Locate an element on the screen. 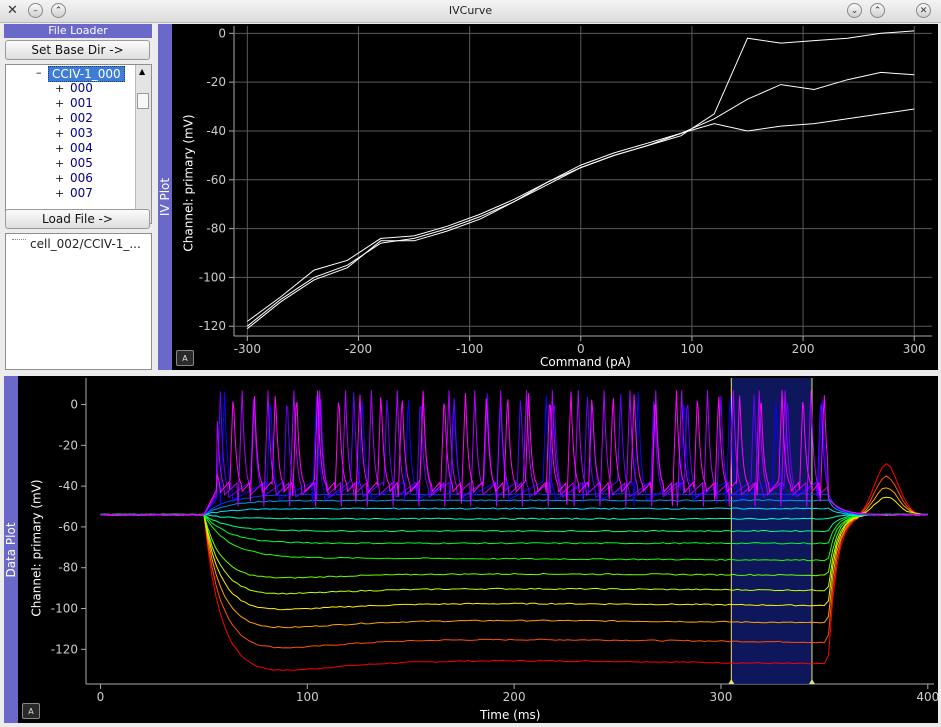 This screenshot has height=727, width=941. tree-item-label: 004 is located at coordinates (81, 148).